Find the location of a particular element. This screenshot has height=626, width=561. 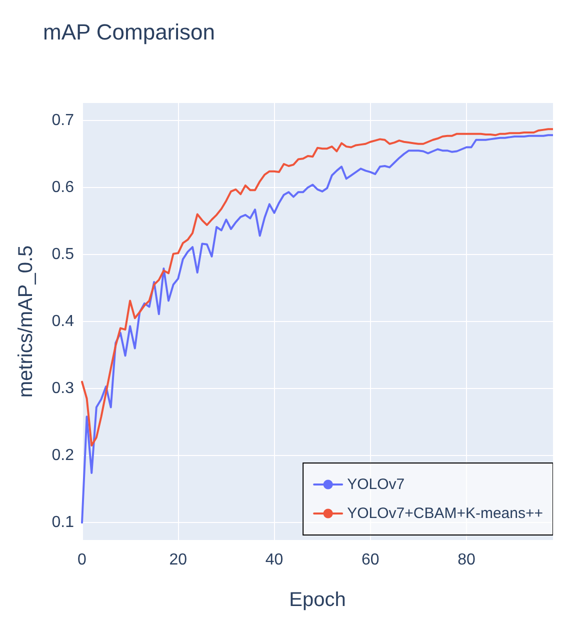

x-tick-label: 60 is located at coordinates (370, 560).